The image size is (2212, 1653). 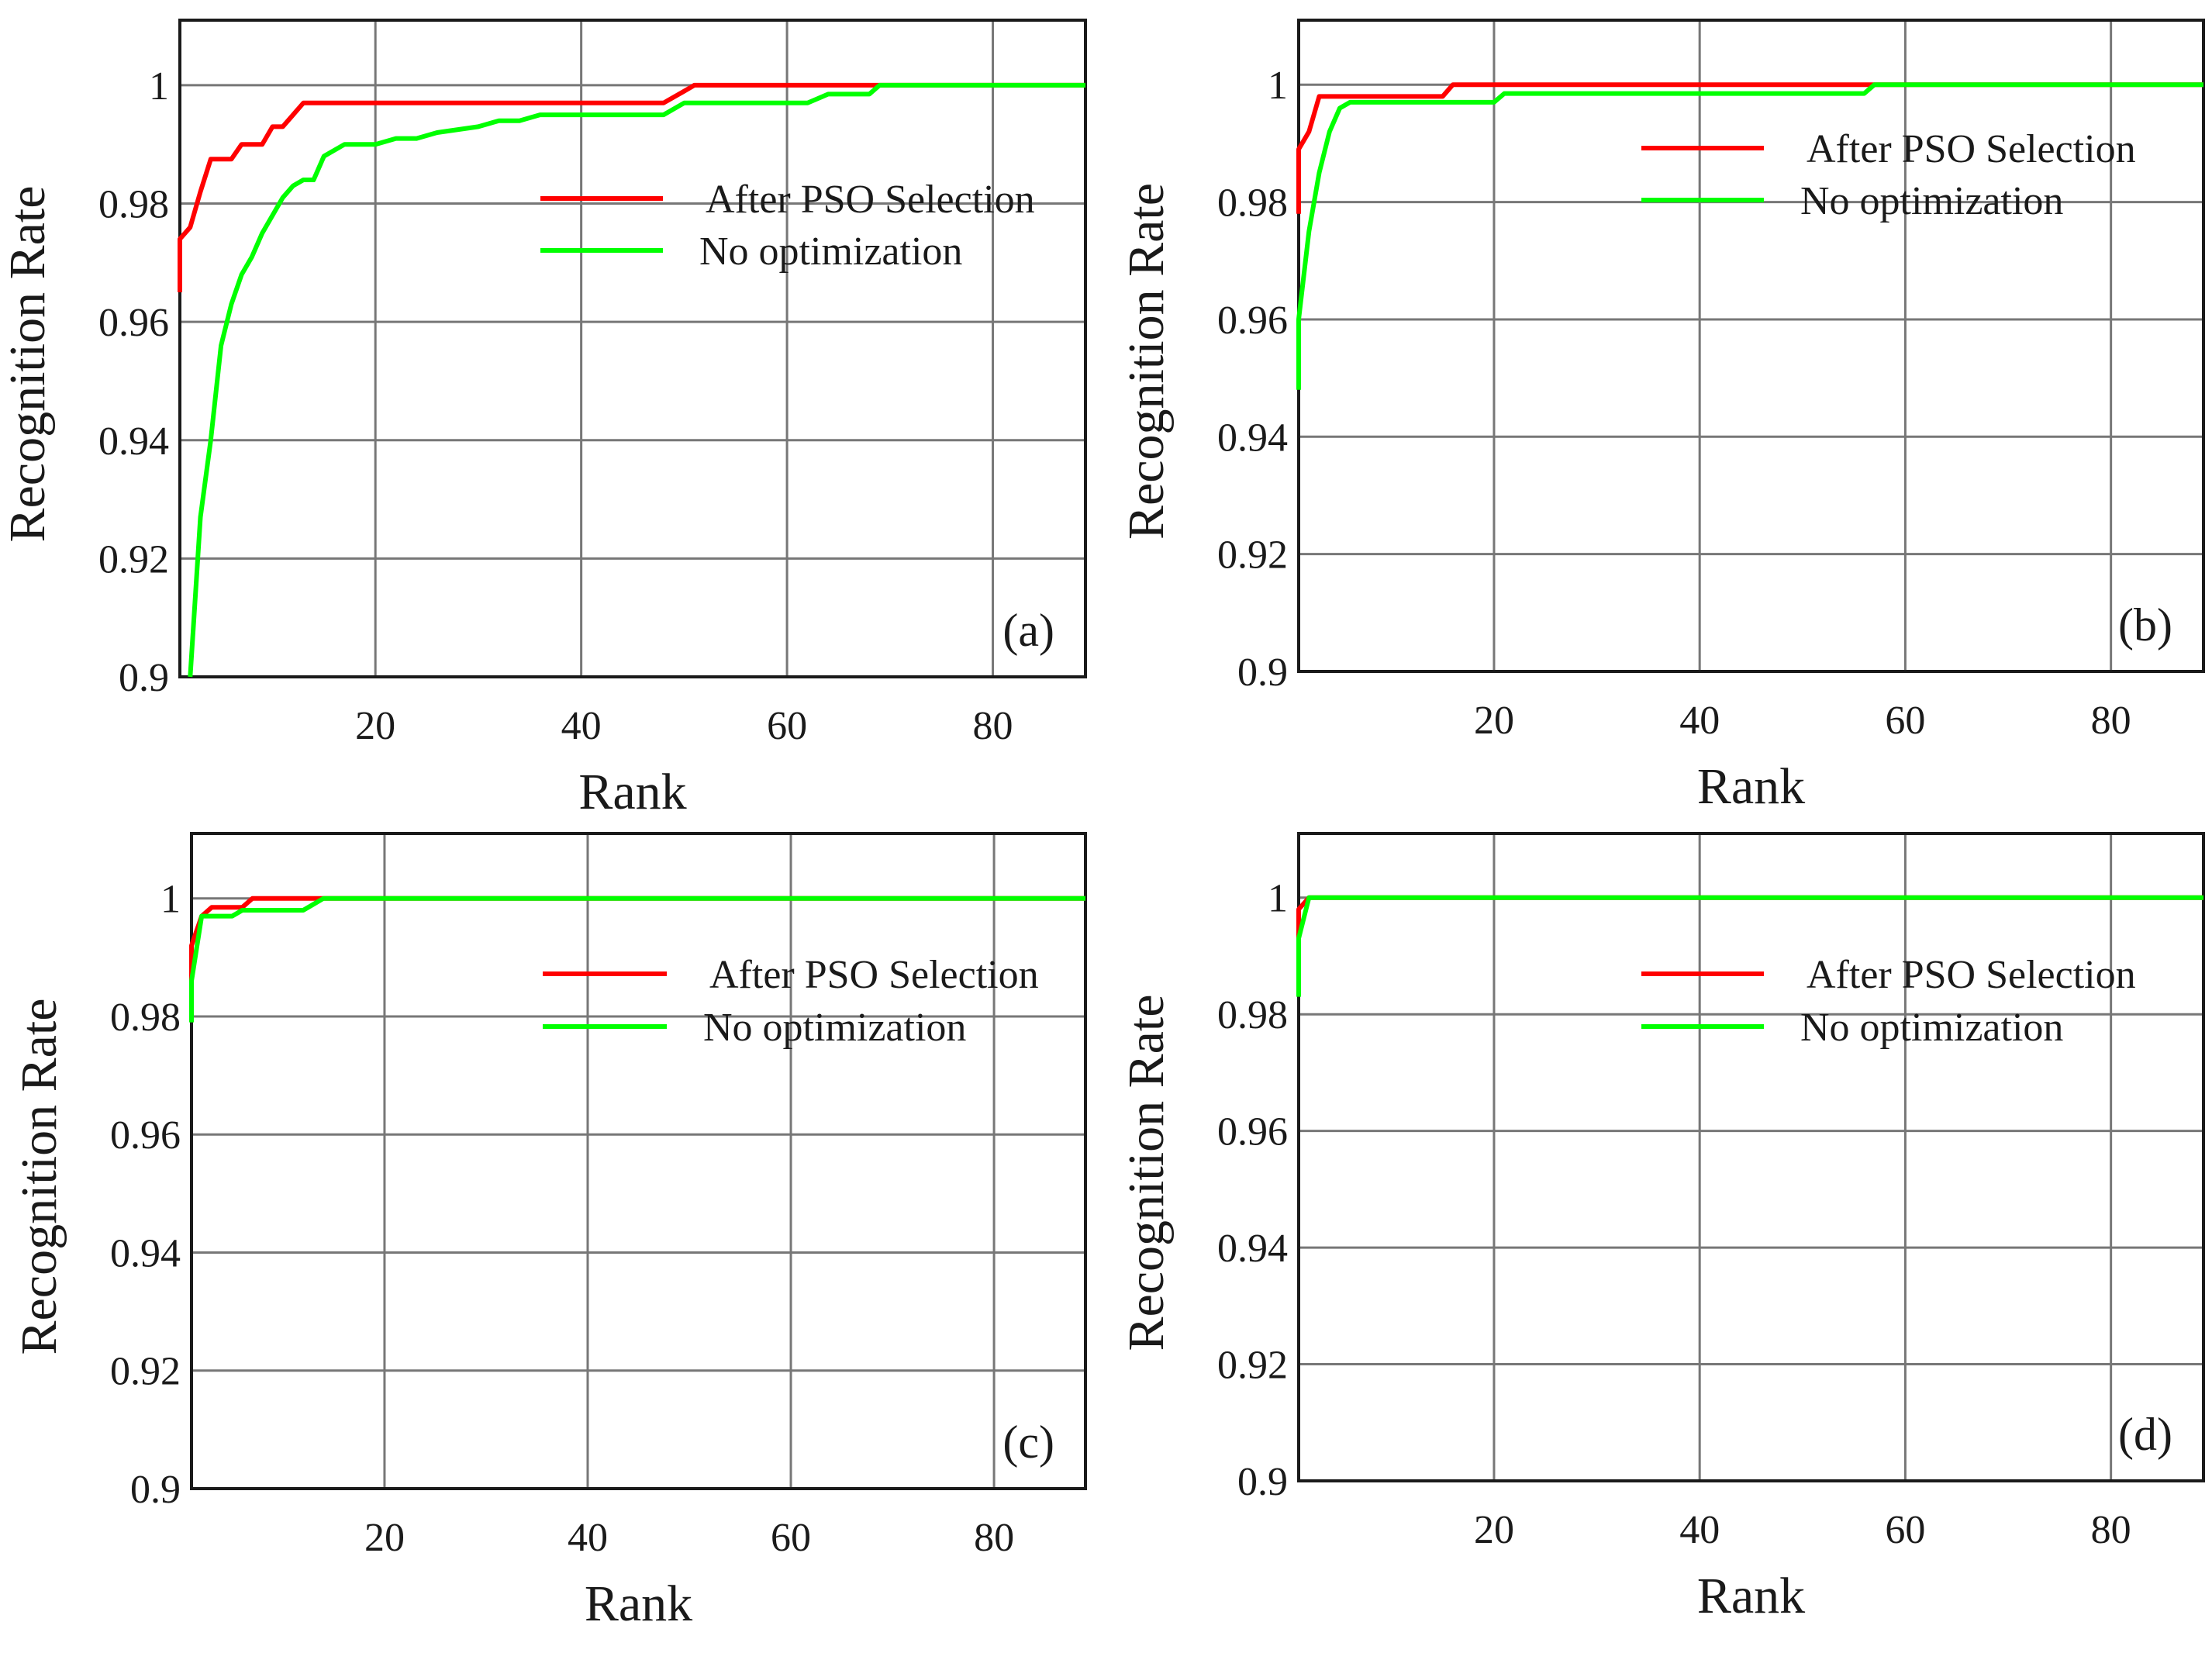 I want to click on panel-label: (b), so click(x=2145, y=625).